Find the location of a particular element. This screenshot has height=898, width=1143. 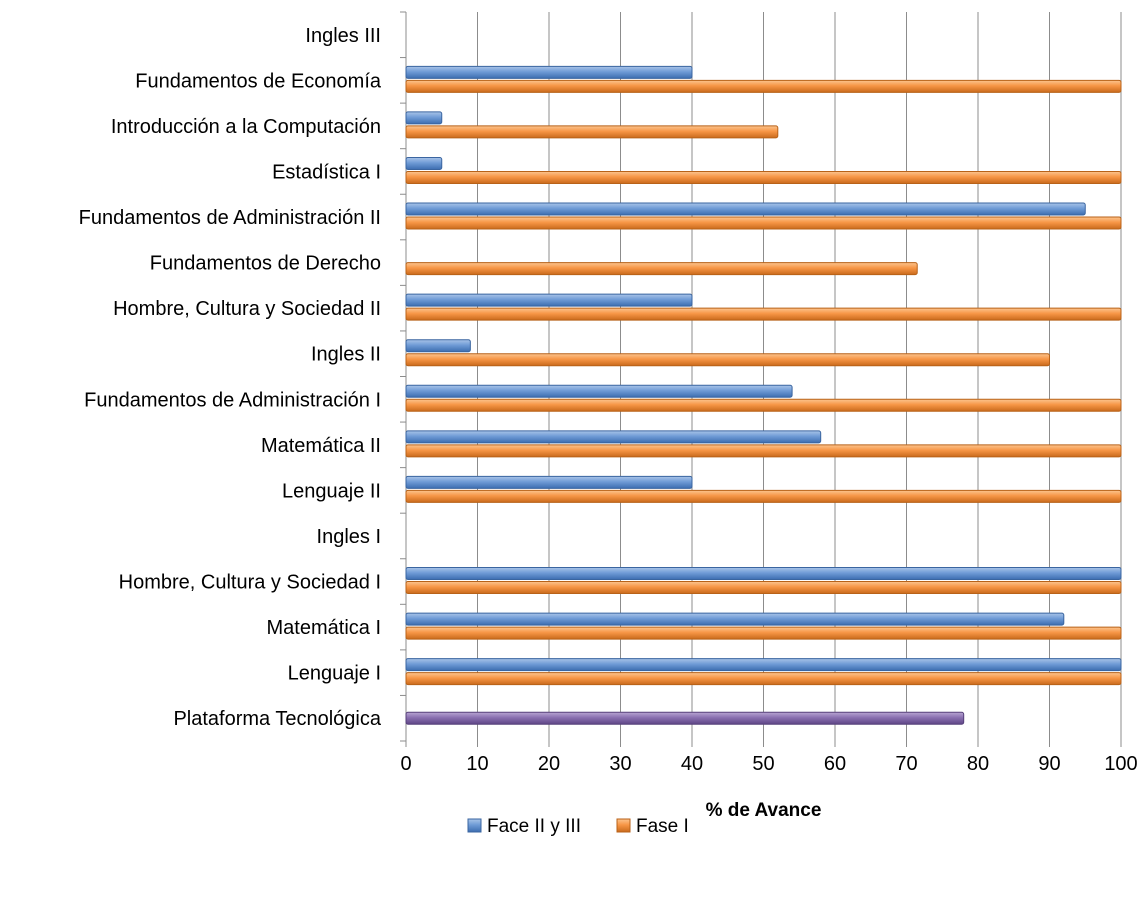

x-tick-label: 80 is located at coordinates (978, 764).